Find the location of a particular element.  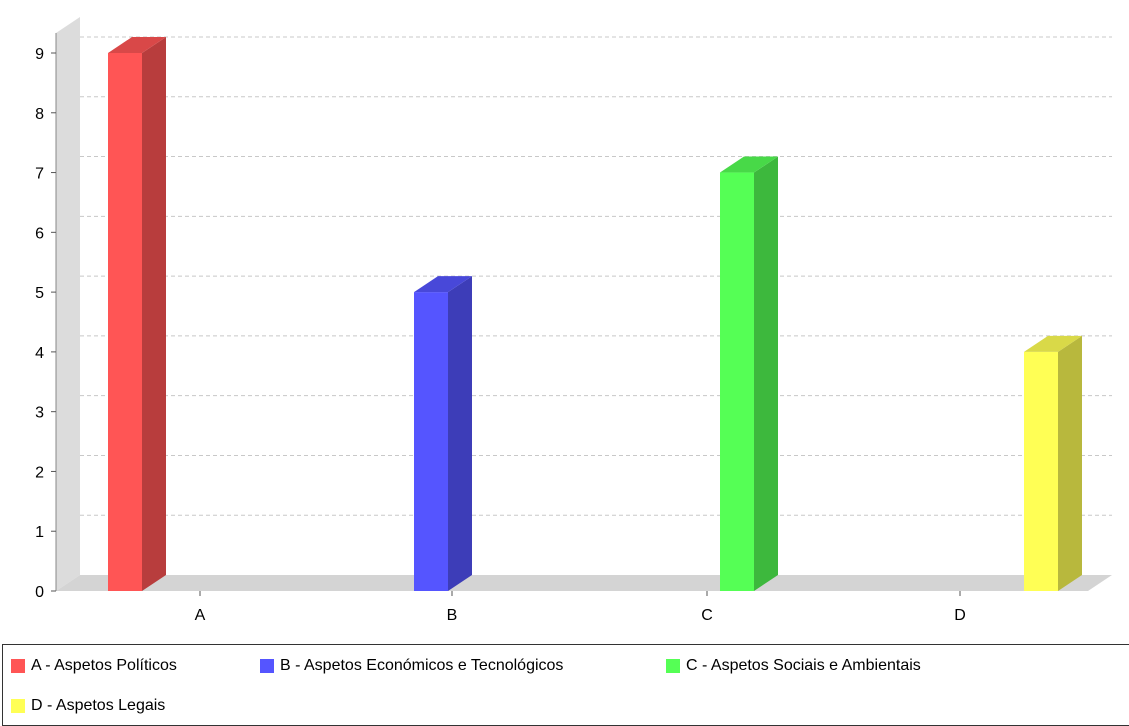

x-tick-label-d: D is located at coordinates (960, 615).